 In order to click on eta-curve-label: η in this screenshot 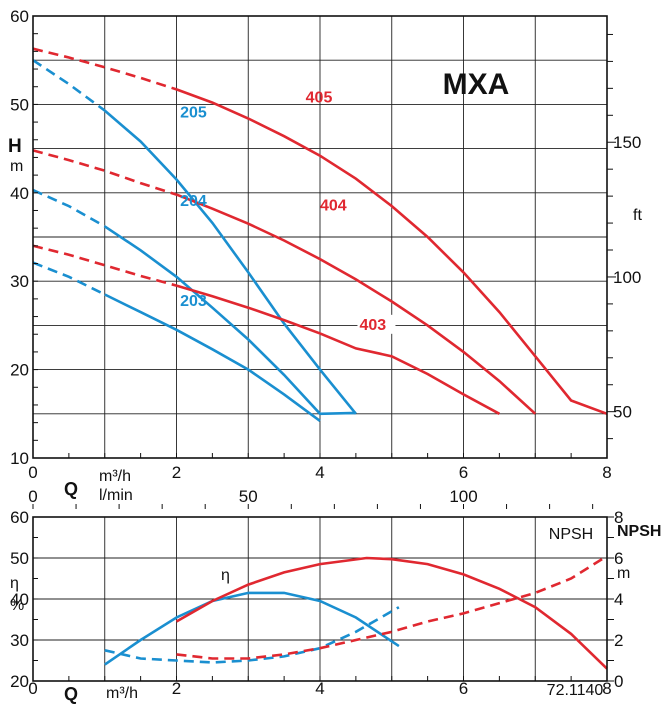, I will do `click(225, 575)`.